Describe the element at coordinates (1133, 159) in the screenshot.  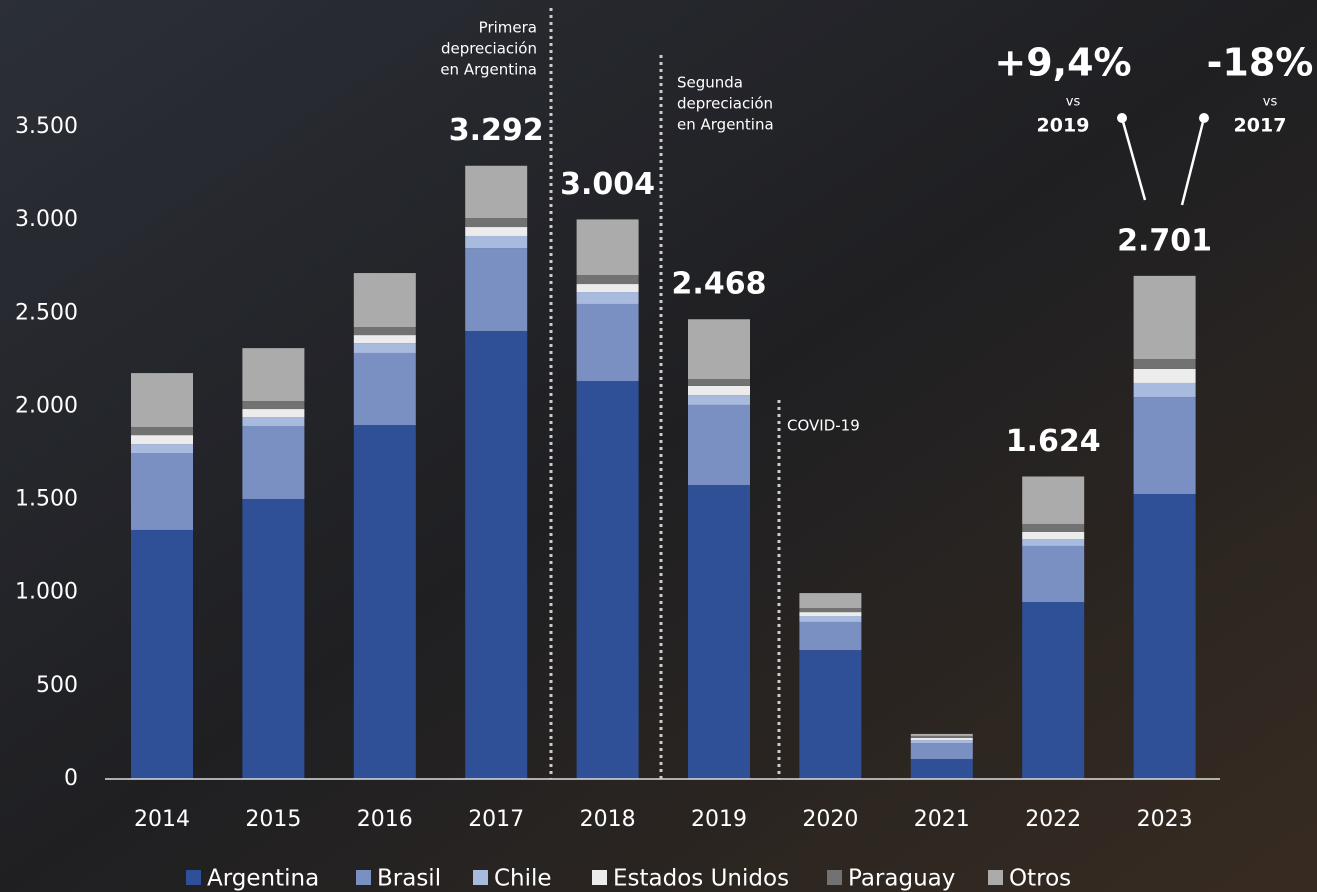
I see `callout-line` at that location.